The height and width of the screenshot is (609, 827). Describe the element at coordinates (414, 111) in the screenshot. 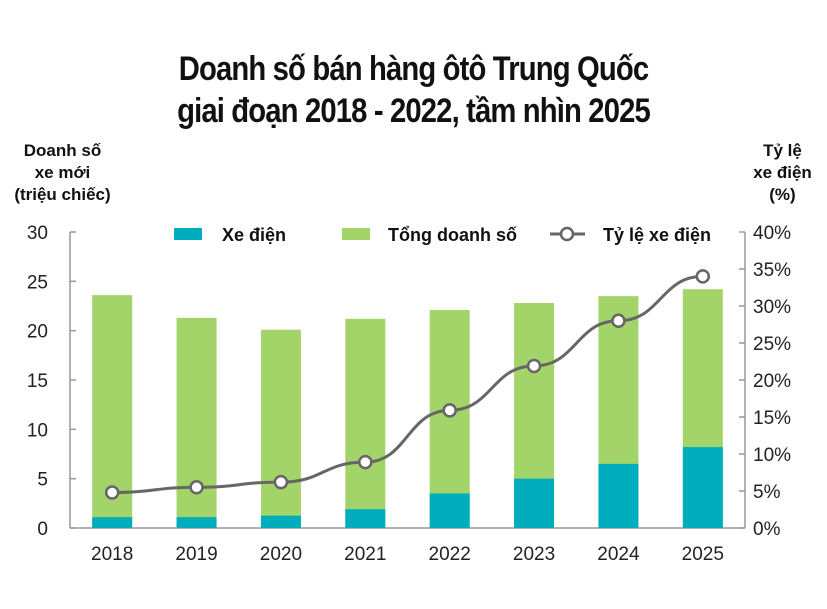

I see `chart-title-line2: giai đoạn 2018 - 2022, tầm nhìn 2025` at that location.